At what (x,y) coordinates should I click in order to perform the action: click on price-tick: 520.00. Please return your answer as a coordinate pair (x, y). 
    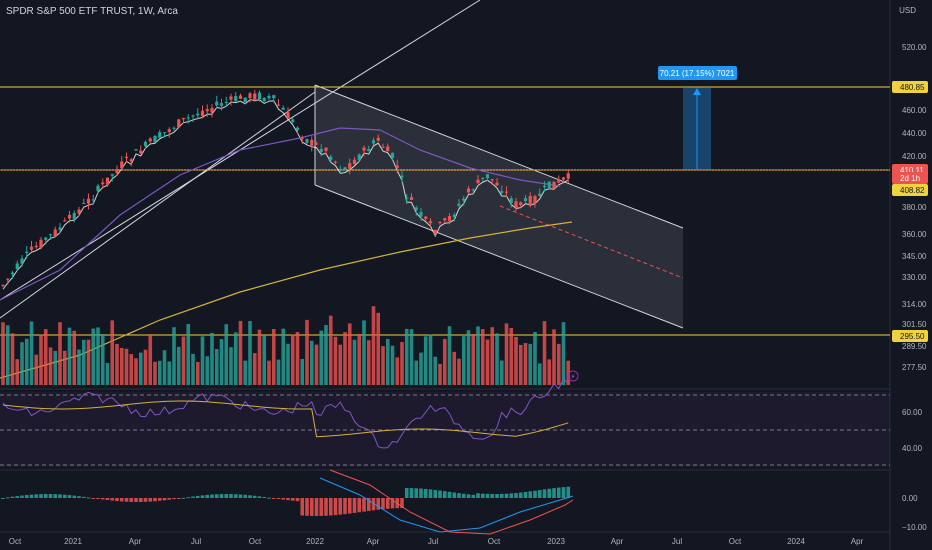
    Looking at the image, I should click on (914, 47).